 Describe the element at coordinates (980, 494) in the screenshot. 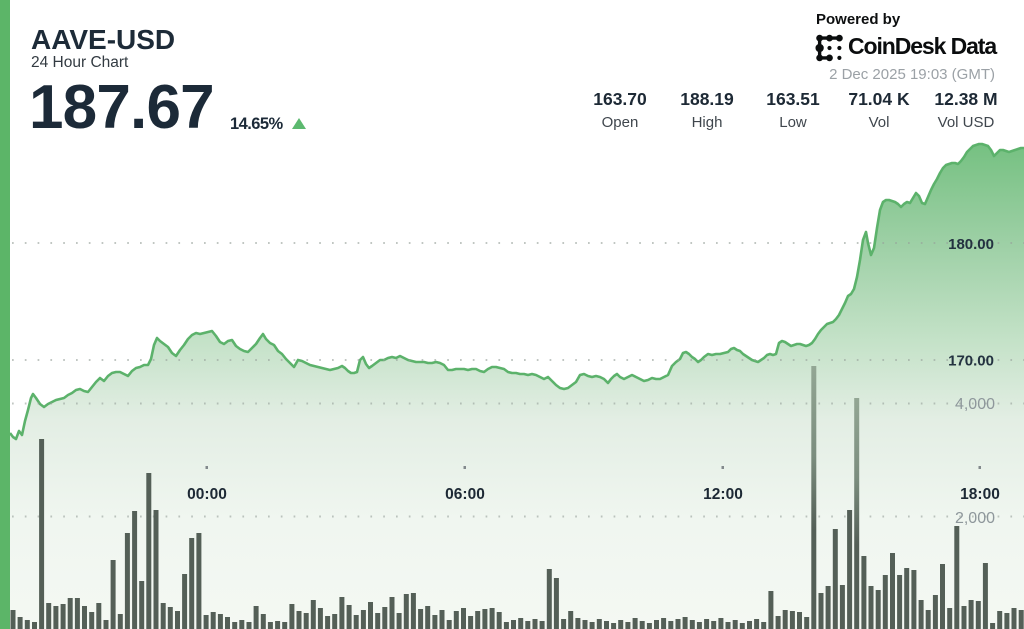

I see `svg-text: 18:00` at that location.